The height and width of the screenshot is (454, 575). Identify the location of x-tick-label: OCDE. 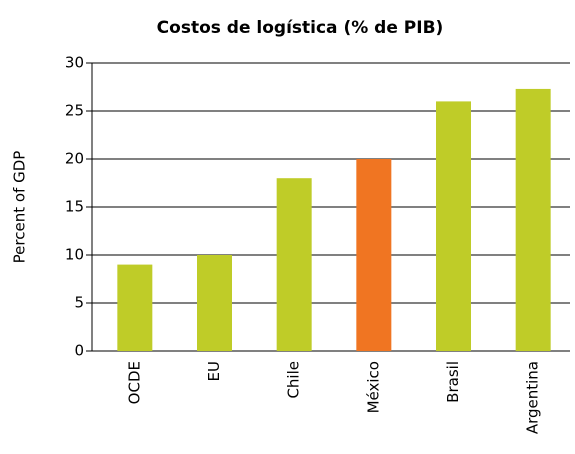
(134, 382).